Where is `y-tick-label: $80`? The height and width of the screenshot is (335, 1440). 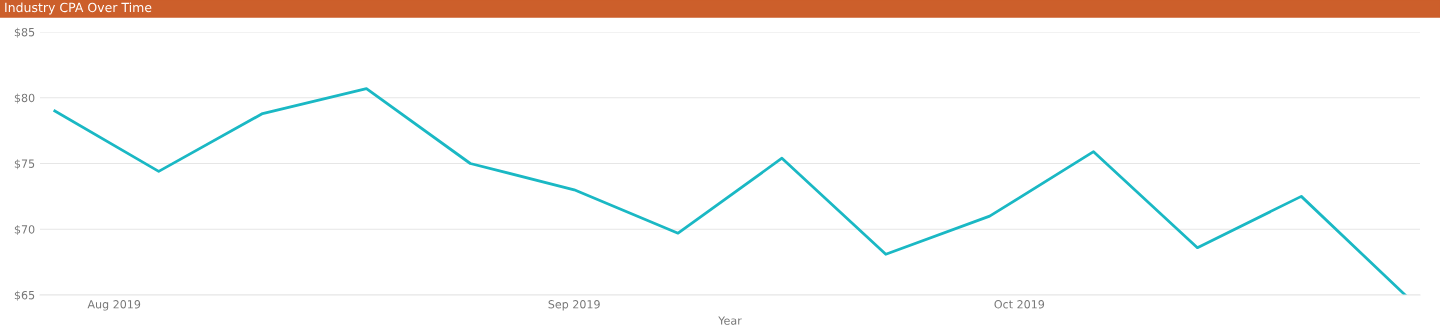
y-tick-label: $80 is located at coordinates (24, 98).